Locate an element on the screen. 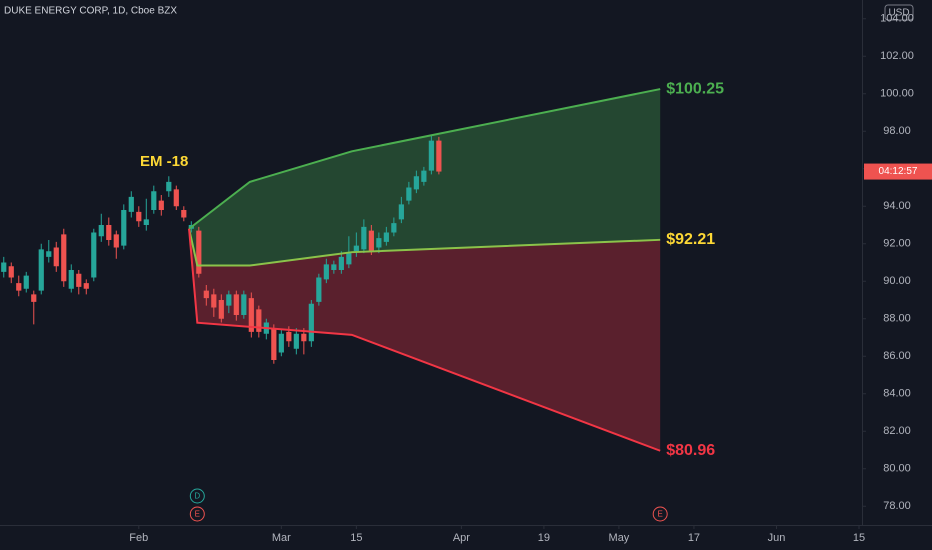  annotation: EM -18 is located at coordinates (164, 161).